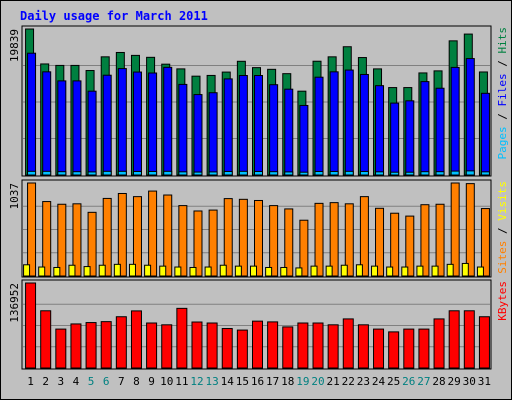 This screenshot has height=400, width=512. Describe the element at coordinates (14, 196) in the screenshot. I see `panel-visits-max-label: 1037` at that location.